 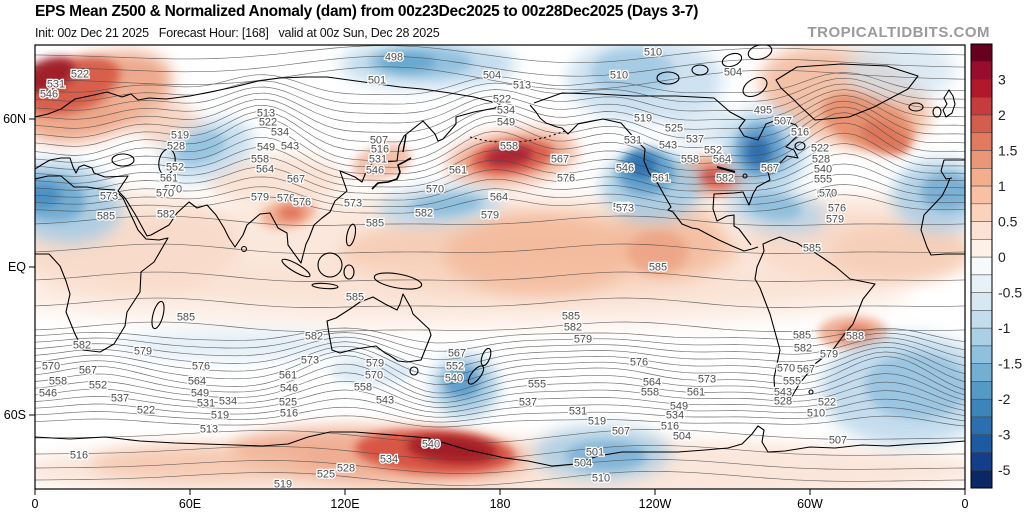 What do you see at coordinates (296, 268) in the screenshot?
I see `coastline-sumatra` at bounding box center [296, 268].